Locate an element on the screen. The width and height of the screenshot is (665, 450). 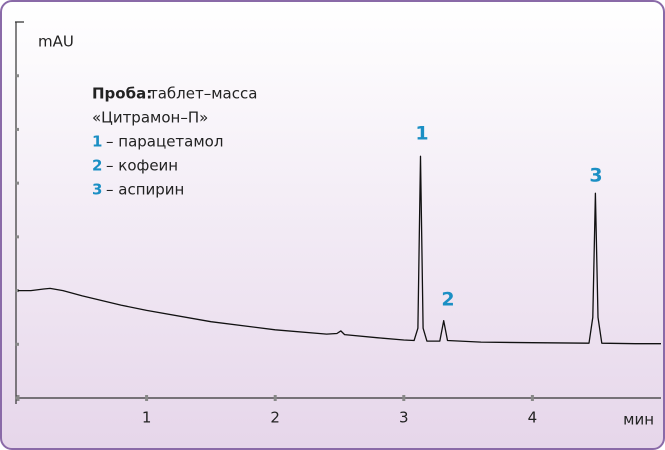
x-tick-label: 3 is located at coordinates (404, 418).